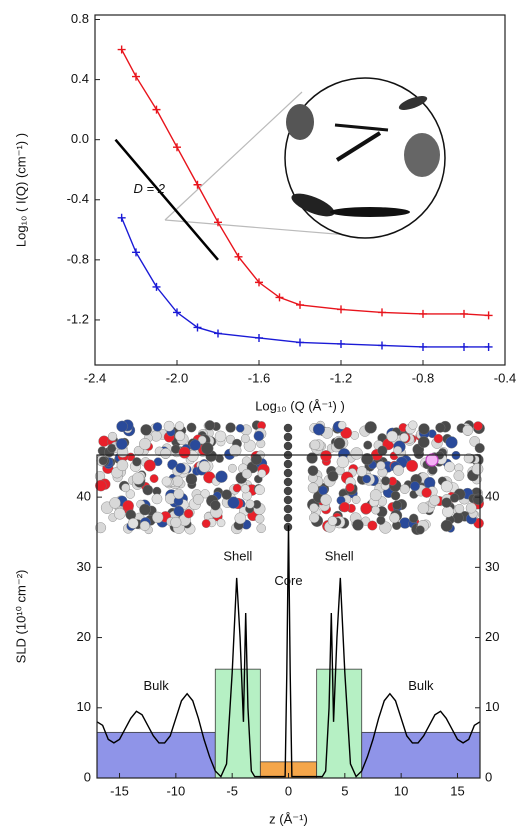 The width and height of the screenshot is (529, 833). Describe the element at coordinates (492, 496) in the screenshot. I see `y-tick-label-right: 40` at that location.